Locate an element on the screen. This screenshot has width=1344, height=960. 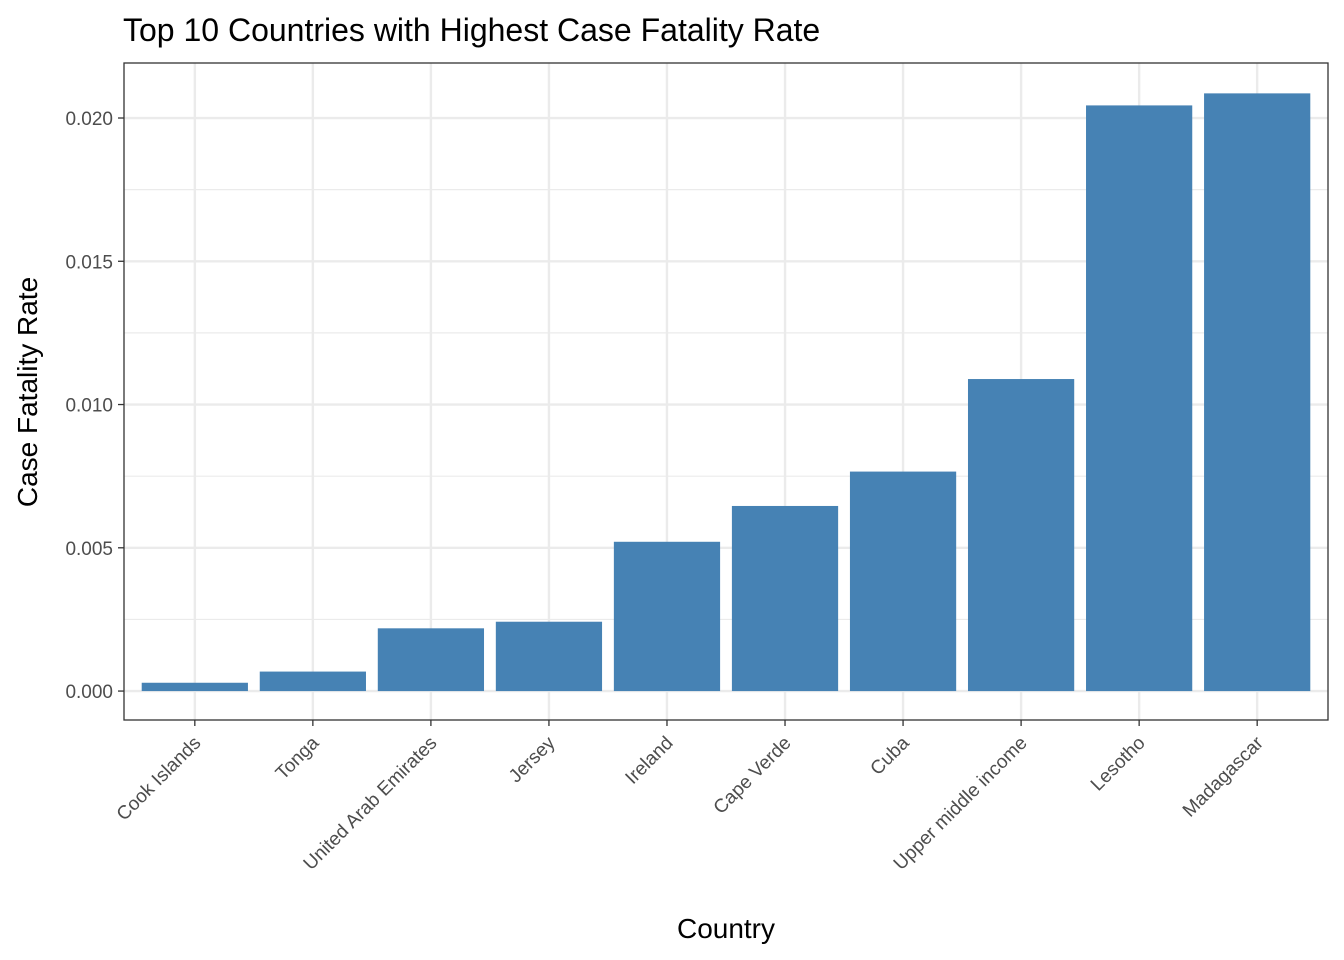
x-tick-label: Ireland is located at coordinates (650, 761).